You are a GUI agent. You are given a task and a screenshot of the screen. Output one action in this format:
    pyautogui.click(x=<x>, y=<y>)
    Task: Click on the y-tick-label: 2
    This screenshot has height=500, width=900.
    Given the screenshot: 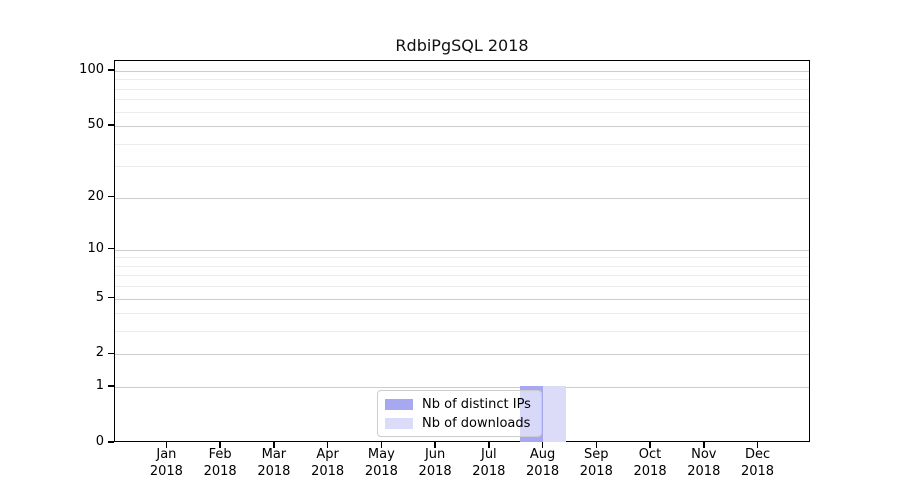 What is the action you would take?
    pyautogui.click(x=99, y=353)
    